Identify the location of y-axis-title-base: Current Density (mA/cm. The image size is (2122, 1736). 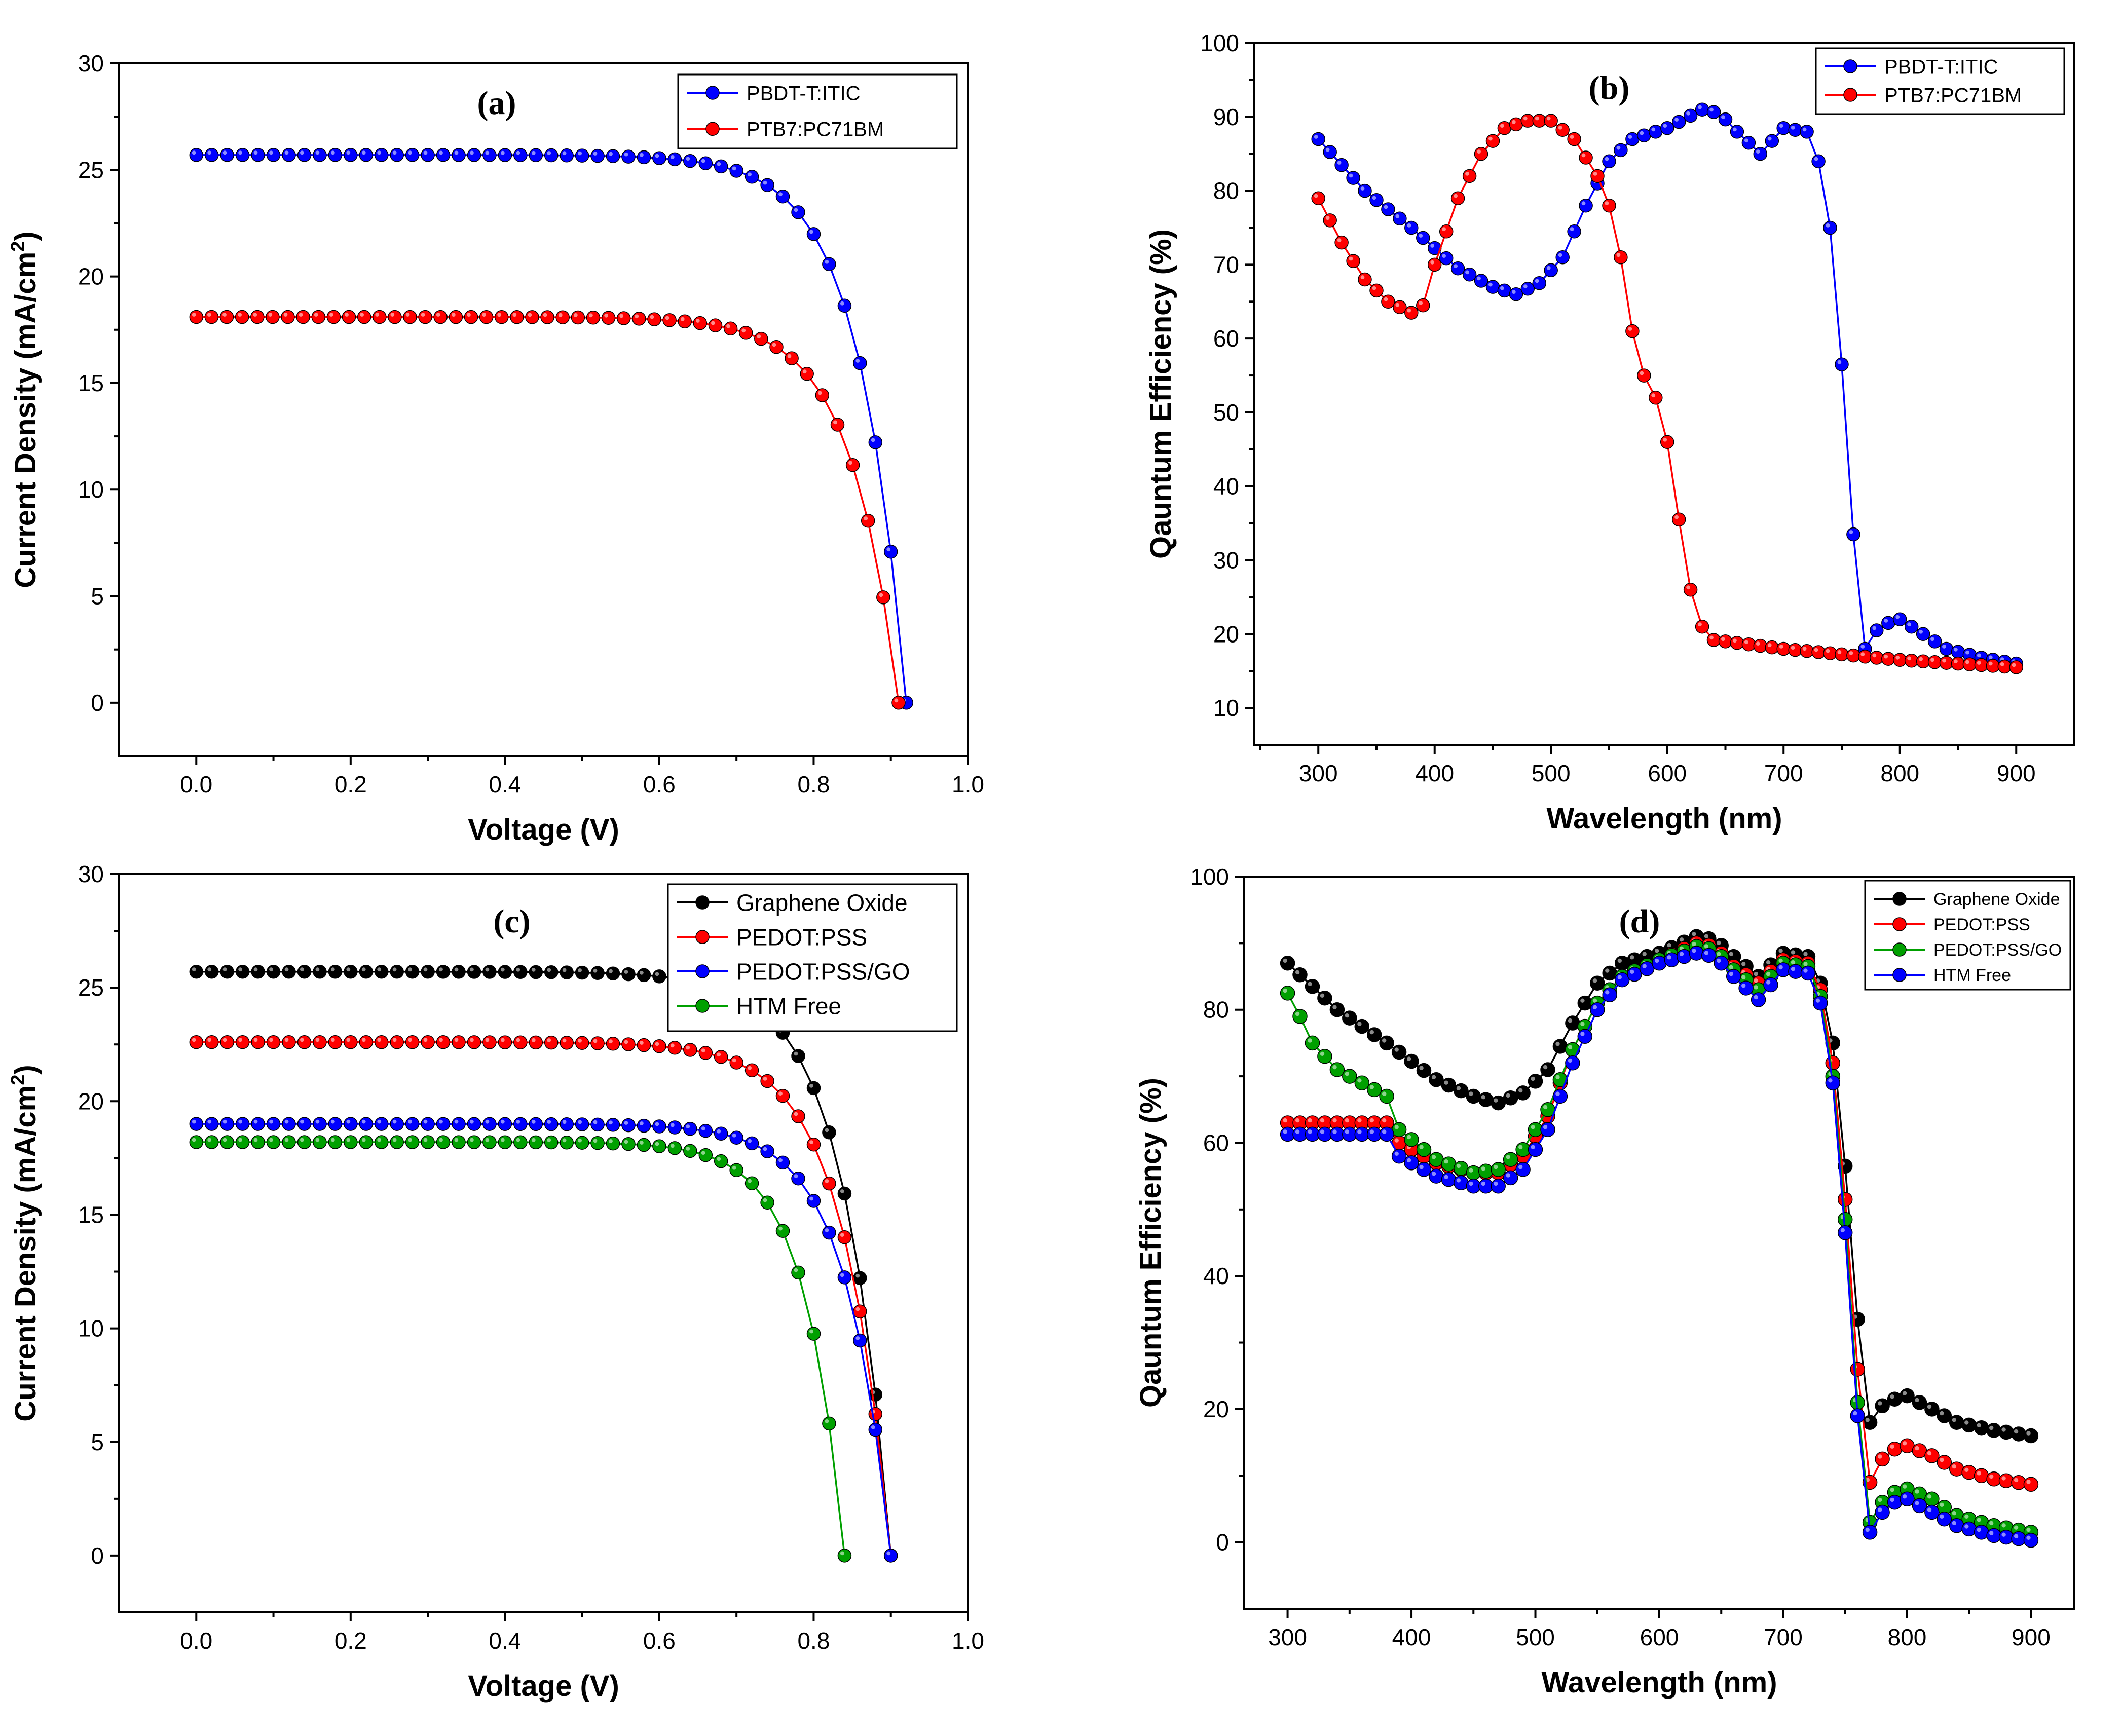
(25, 1253).